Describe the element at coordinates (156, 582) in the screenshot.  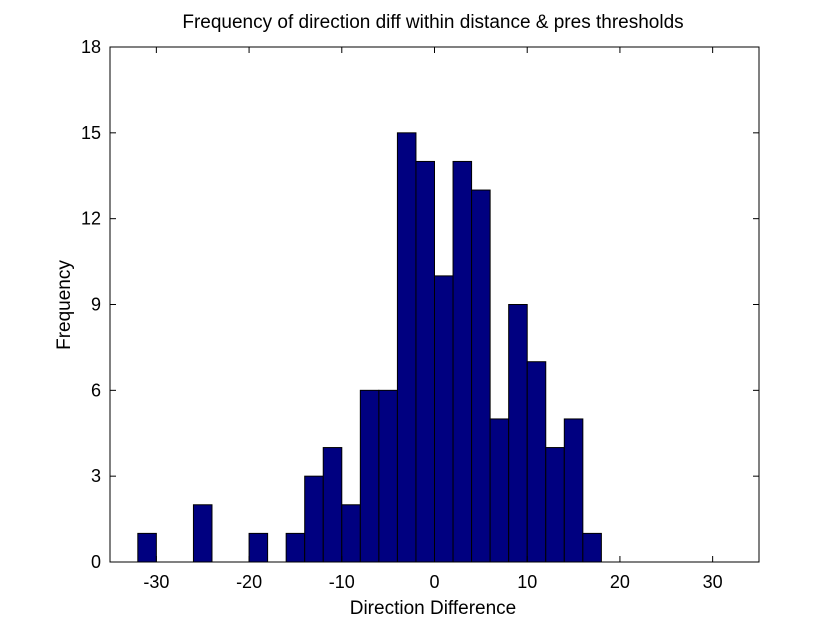
I see `x-tick-label: -30` at that location.